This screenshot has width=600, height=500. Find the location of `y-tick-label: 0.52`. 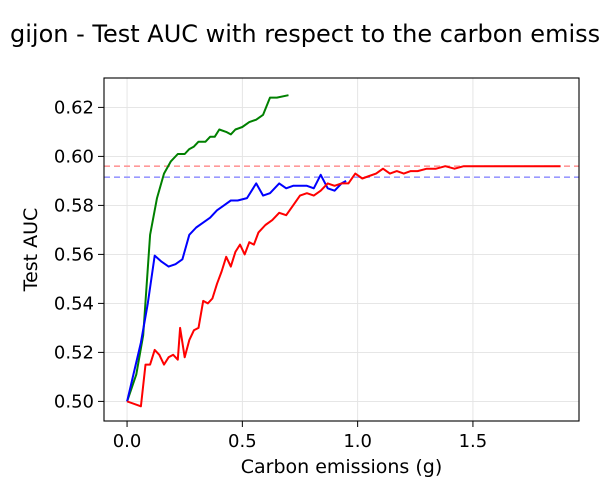

y-tick-label: 0.52 is located at coordinates (74, 352).